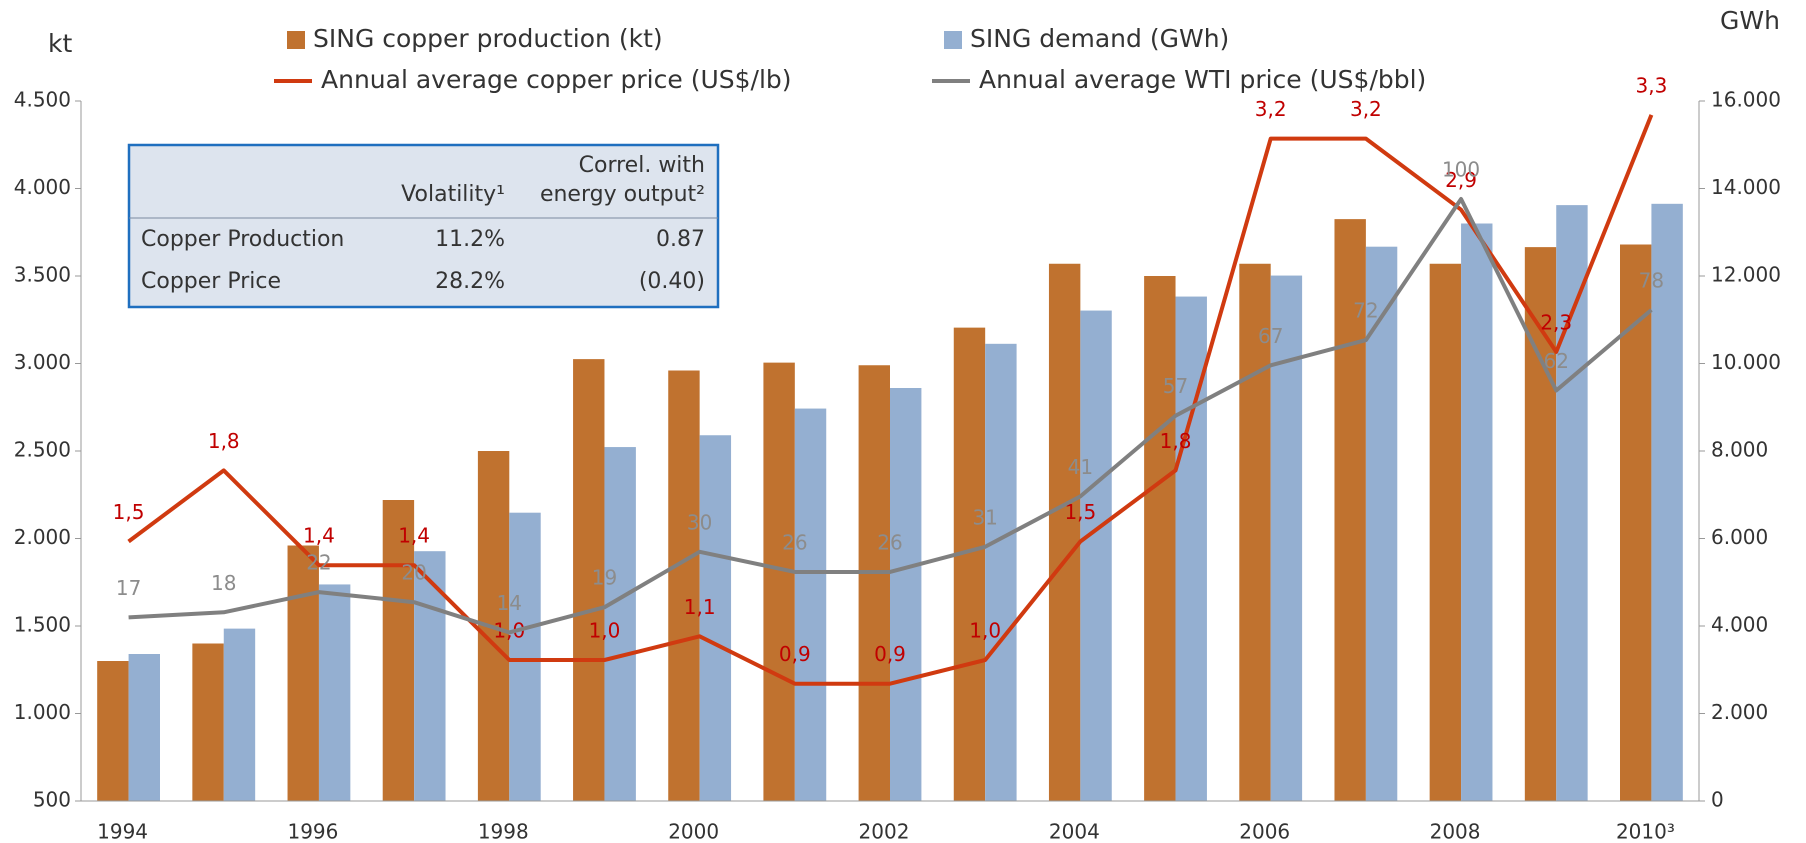  Describe the element at coordinates (1651, 280) in the screenshot. I see `data-label: 78` at that location.